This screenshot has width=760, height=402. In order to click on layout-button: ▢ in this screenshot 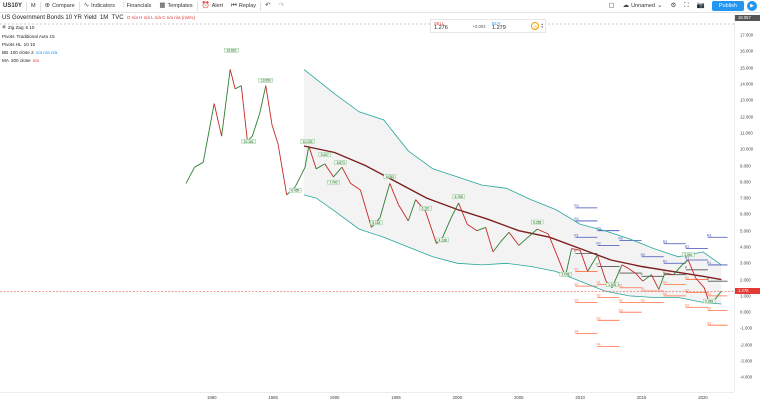, I will do `click(612, 6)`.